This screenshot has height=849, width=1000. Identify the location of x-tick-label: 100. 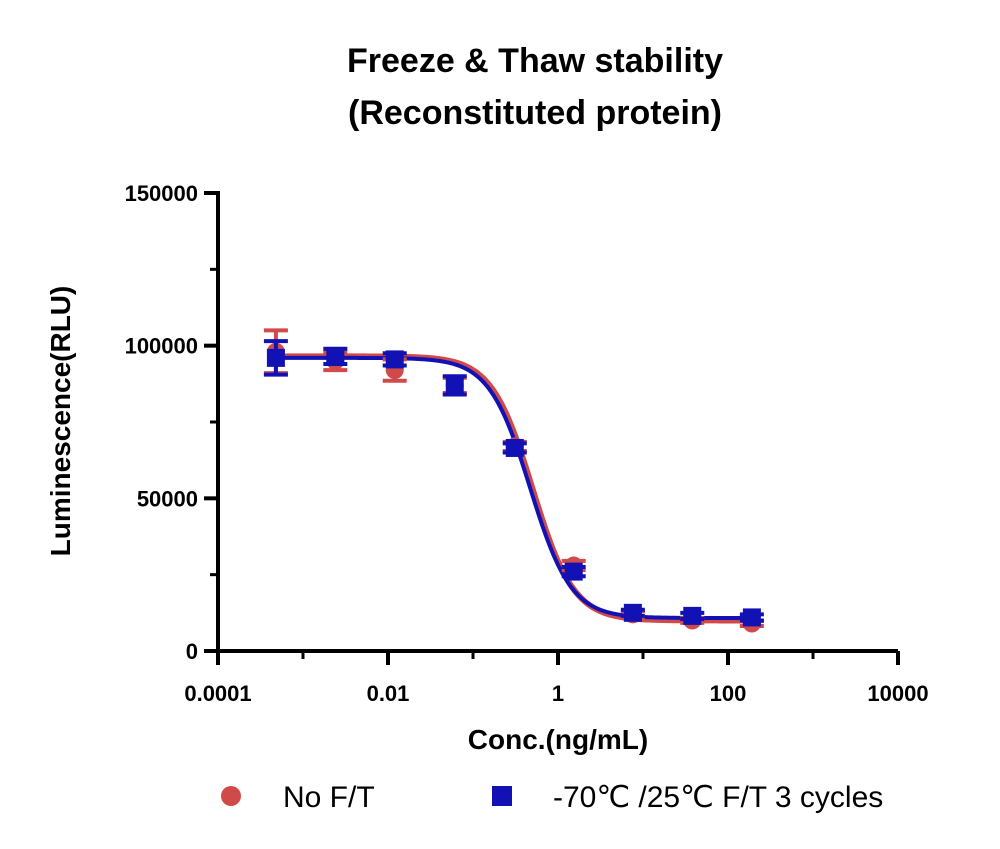
(728, 693).